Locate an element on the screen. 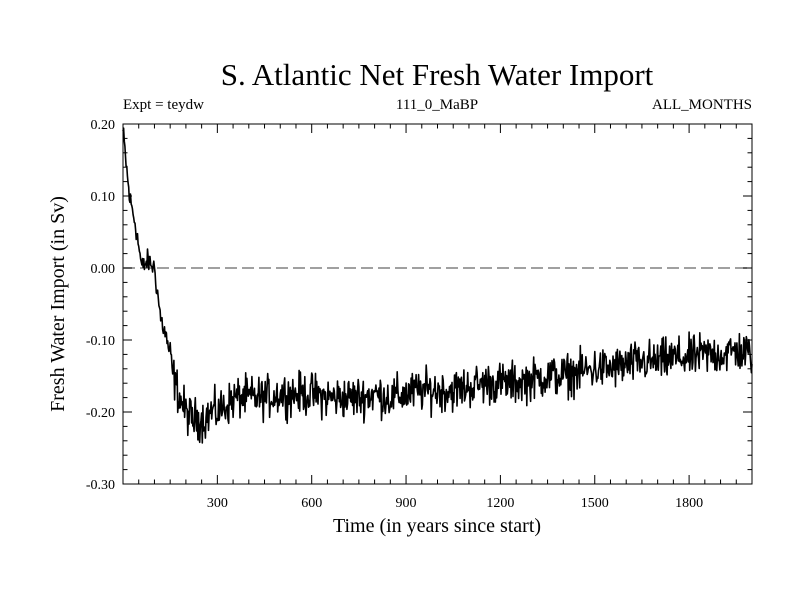  y-tick-label: 0.20 is located at coordinates (103, 125).